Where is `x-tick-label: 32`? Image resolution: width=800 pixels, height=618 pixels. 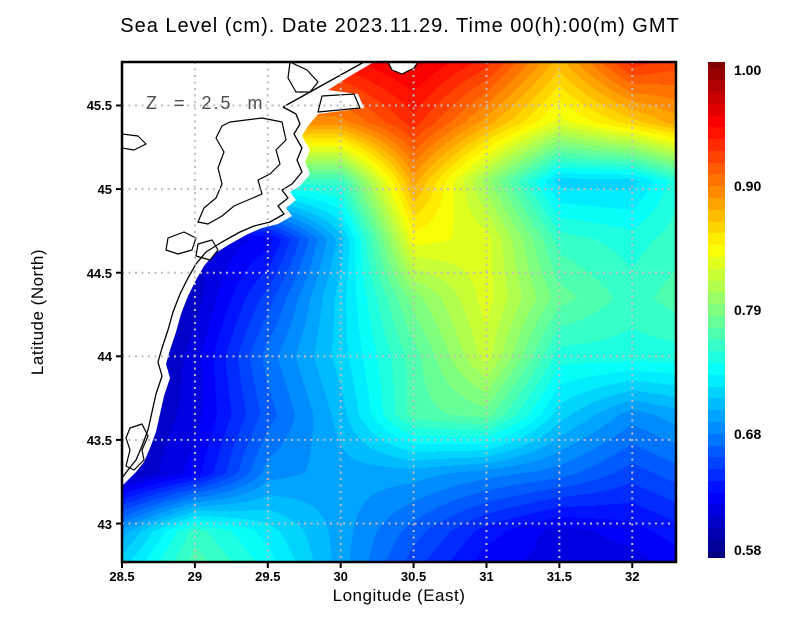 x-tick-label: 32 is located at coordinates (632, 576).